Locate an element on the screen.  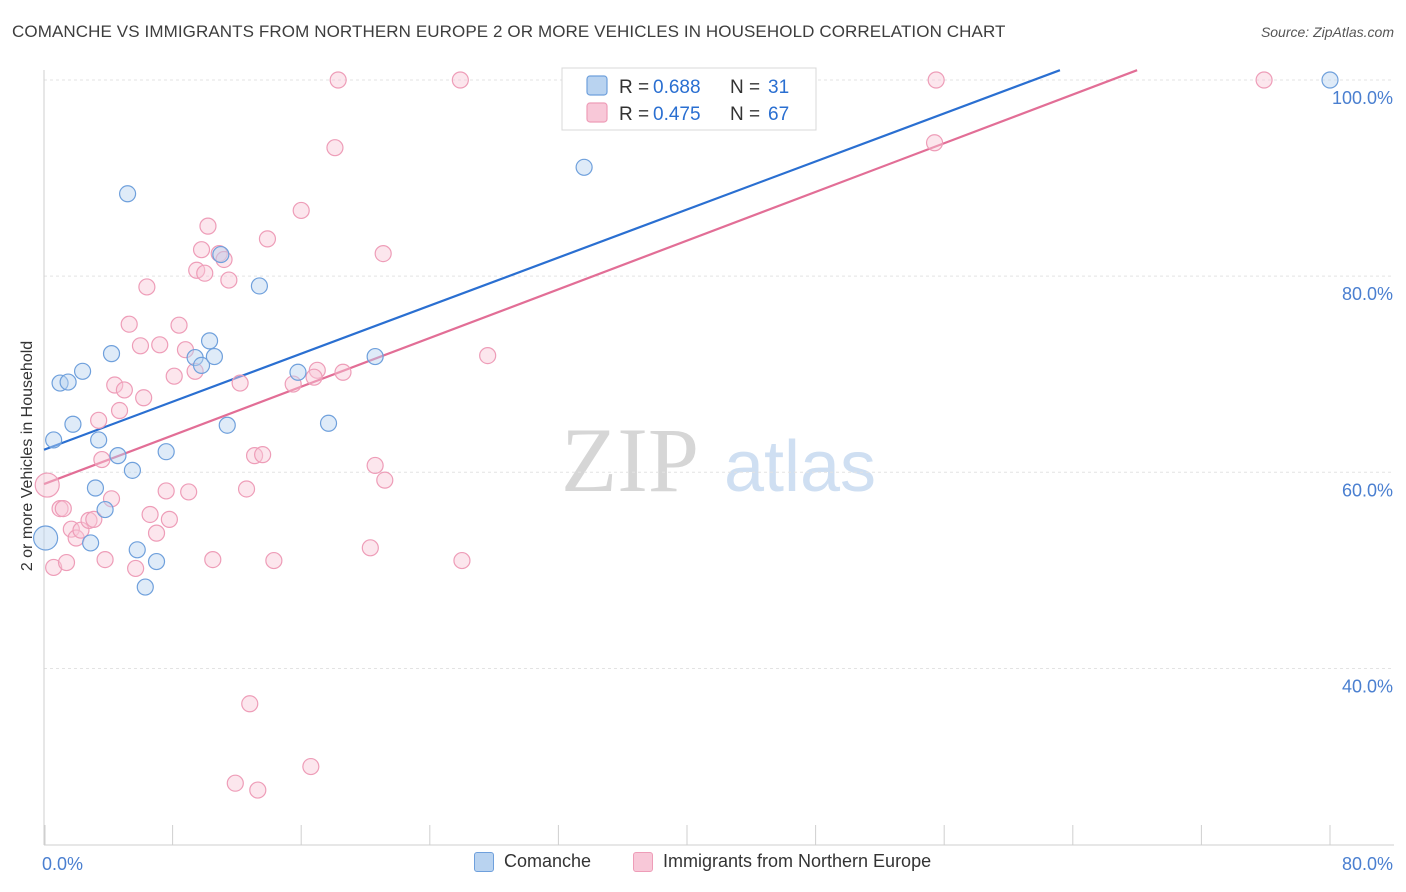
watermark: ZIP atlas is located at coordinates (718, 460).